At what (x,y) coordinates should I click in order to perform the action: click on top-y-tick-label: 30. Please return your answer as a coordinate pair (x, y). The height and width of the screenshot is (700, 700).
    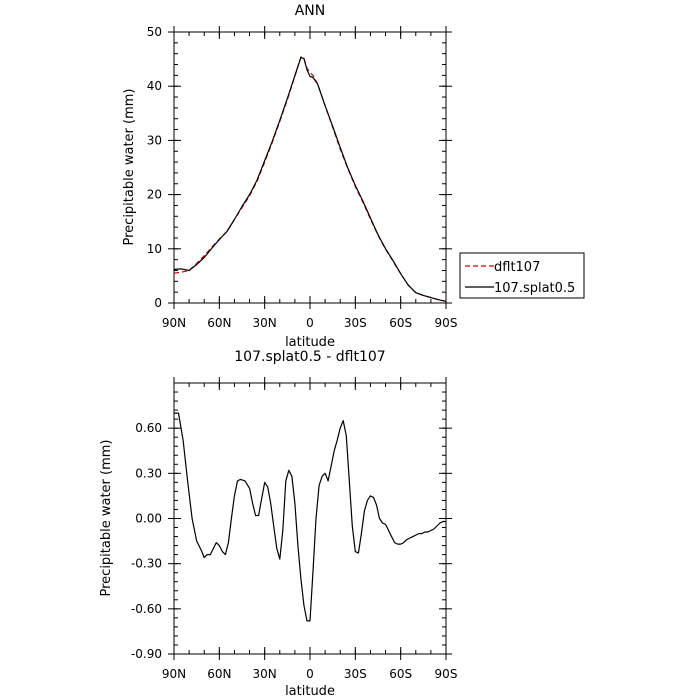
    Looking at the image, I should click on (154, 140).